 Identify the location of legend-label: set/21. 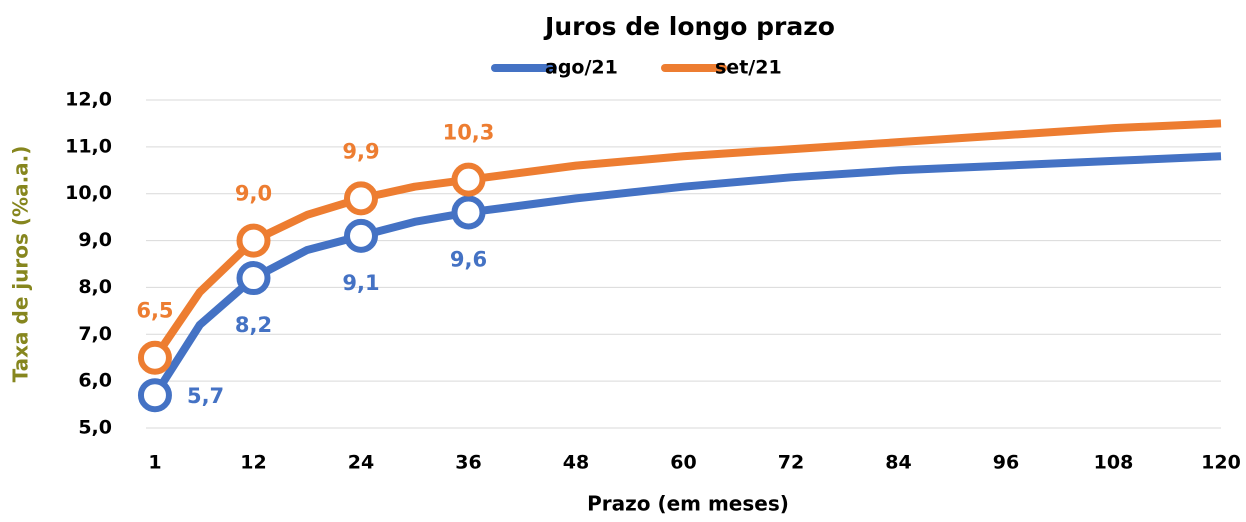
(748, 68).